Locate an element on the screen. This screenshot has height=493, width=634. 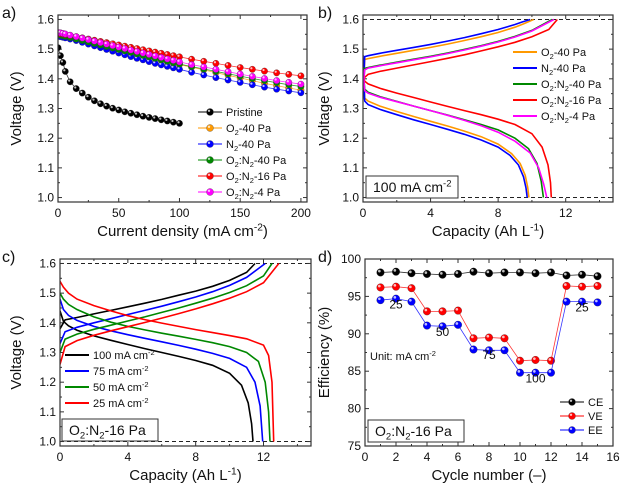
y-tick-label: 1.5 is located at coordinates (45, 49).